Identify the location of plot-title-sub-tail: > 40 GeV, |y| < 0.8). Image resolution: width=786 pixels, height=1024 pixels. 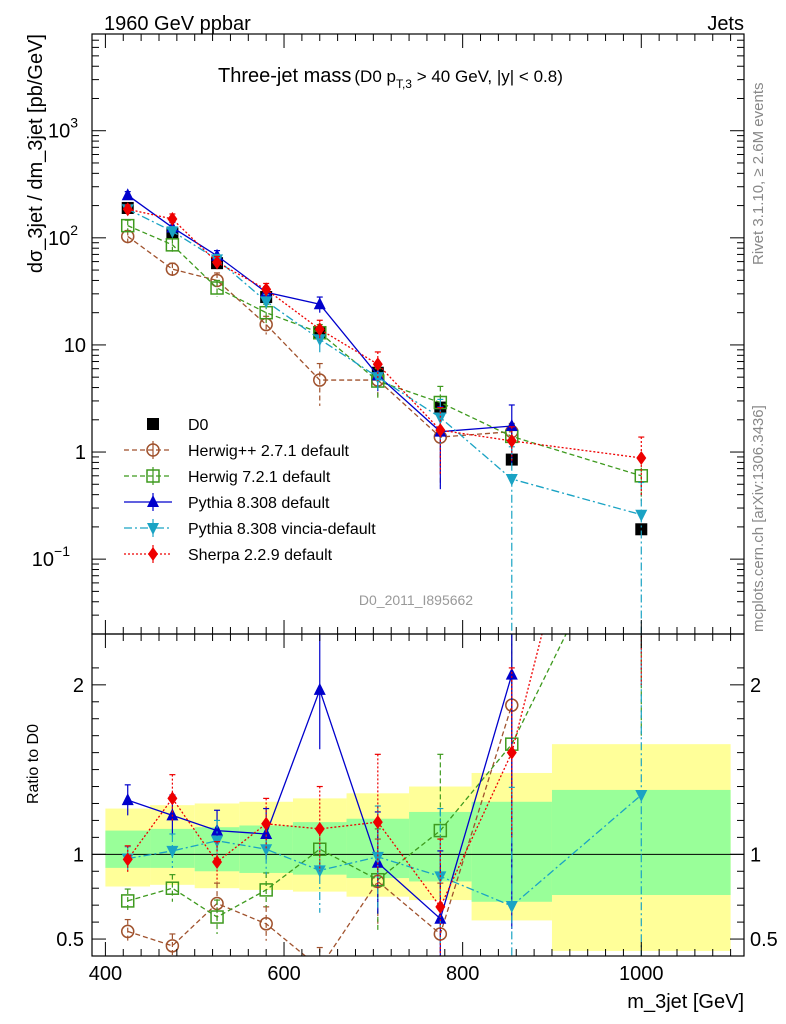
(487, 76).